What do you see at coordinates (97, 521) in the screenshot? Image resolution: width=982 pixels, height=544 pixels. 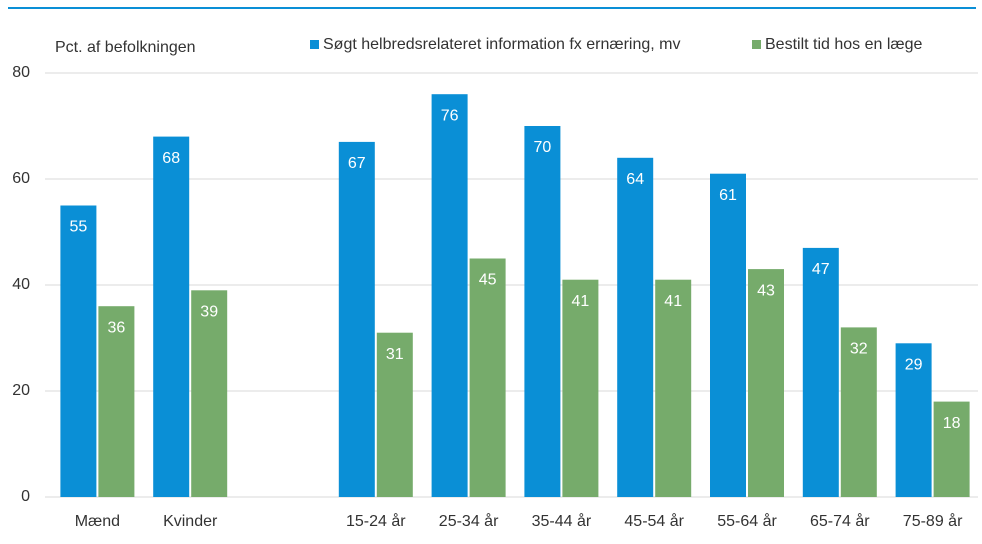 I see `x-tick-label: Mænd` at bounding box center [97, 521].